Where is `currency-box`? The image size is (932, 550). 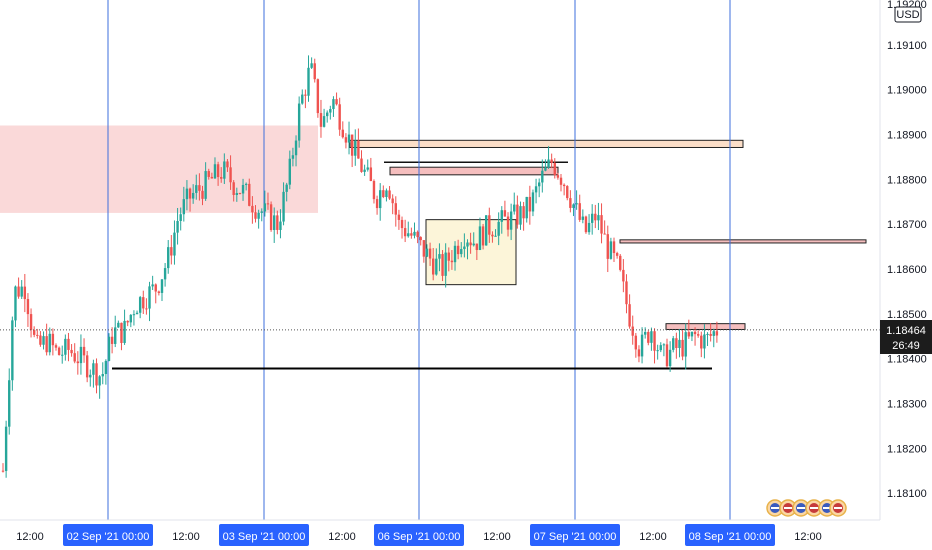 currency-box is located at coordinates (908, 14).